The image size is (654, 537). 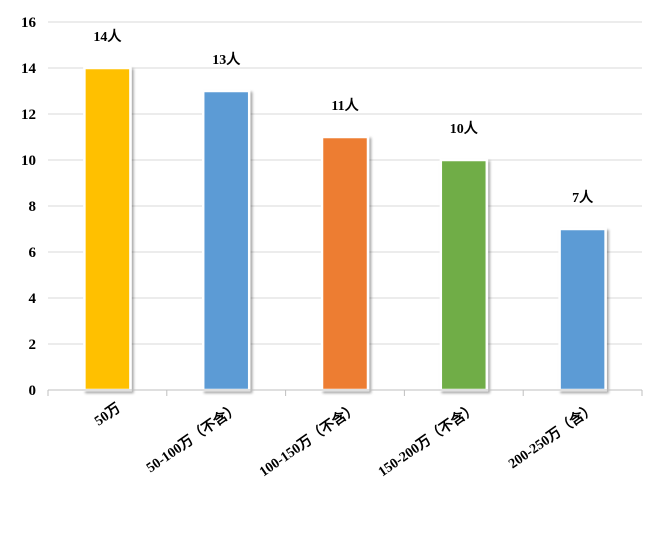 What do you see at coordinates (107, 36) in the screenshot?
I see `data-label: 14人` at bounding box center [107, 36].